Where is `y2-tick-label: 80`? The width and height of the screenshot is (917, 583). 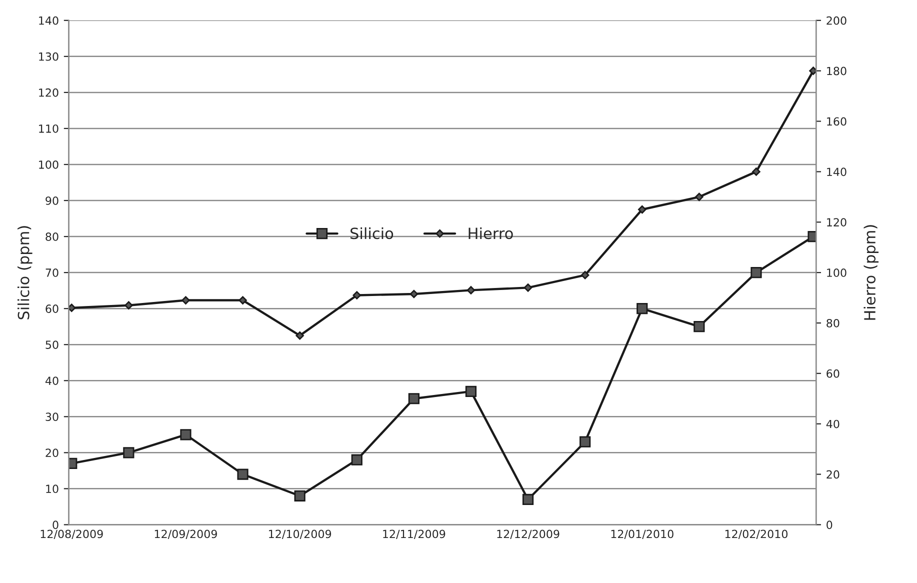 y2-tick-label: 80 is located at coordinates (833, 323).